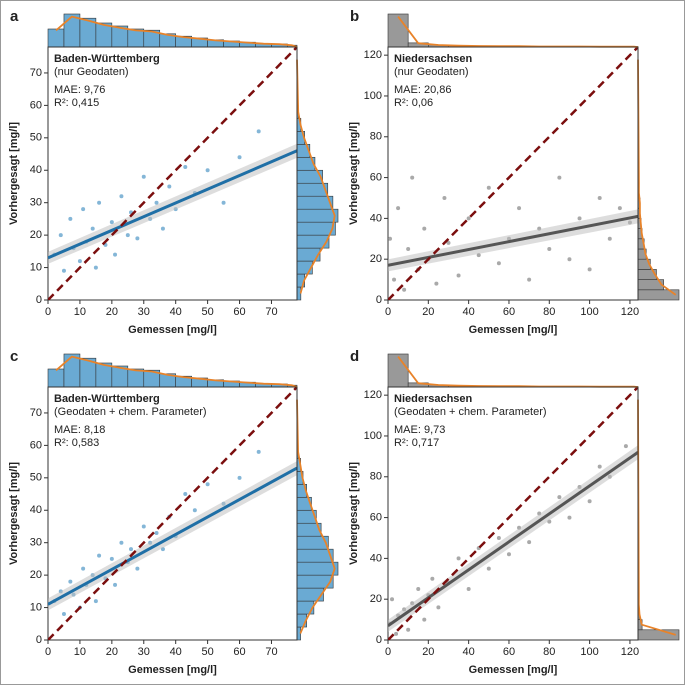  What do you see at coordinates (176, 312) in the screenshot?
I see `x-tick-label: 40` at bounding box center [176, 312].